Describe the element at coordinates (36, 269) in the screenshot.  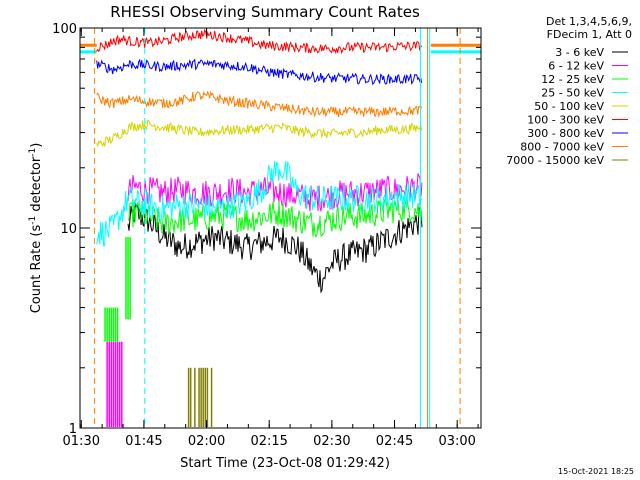
I see `y-axis-label-main: Count Rate (s` at that location.